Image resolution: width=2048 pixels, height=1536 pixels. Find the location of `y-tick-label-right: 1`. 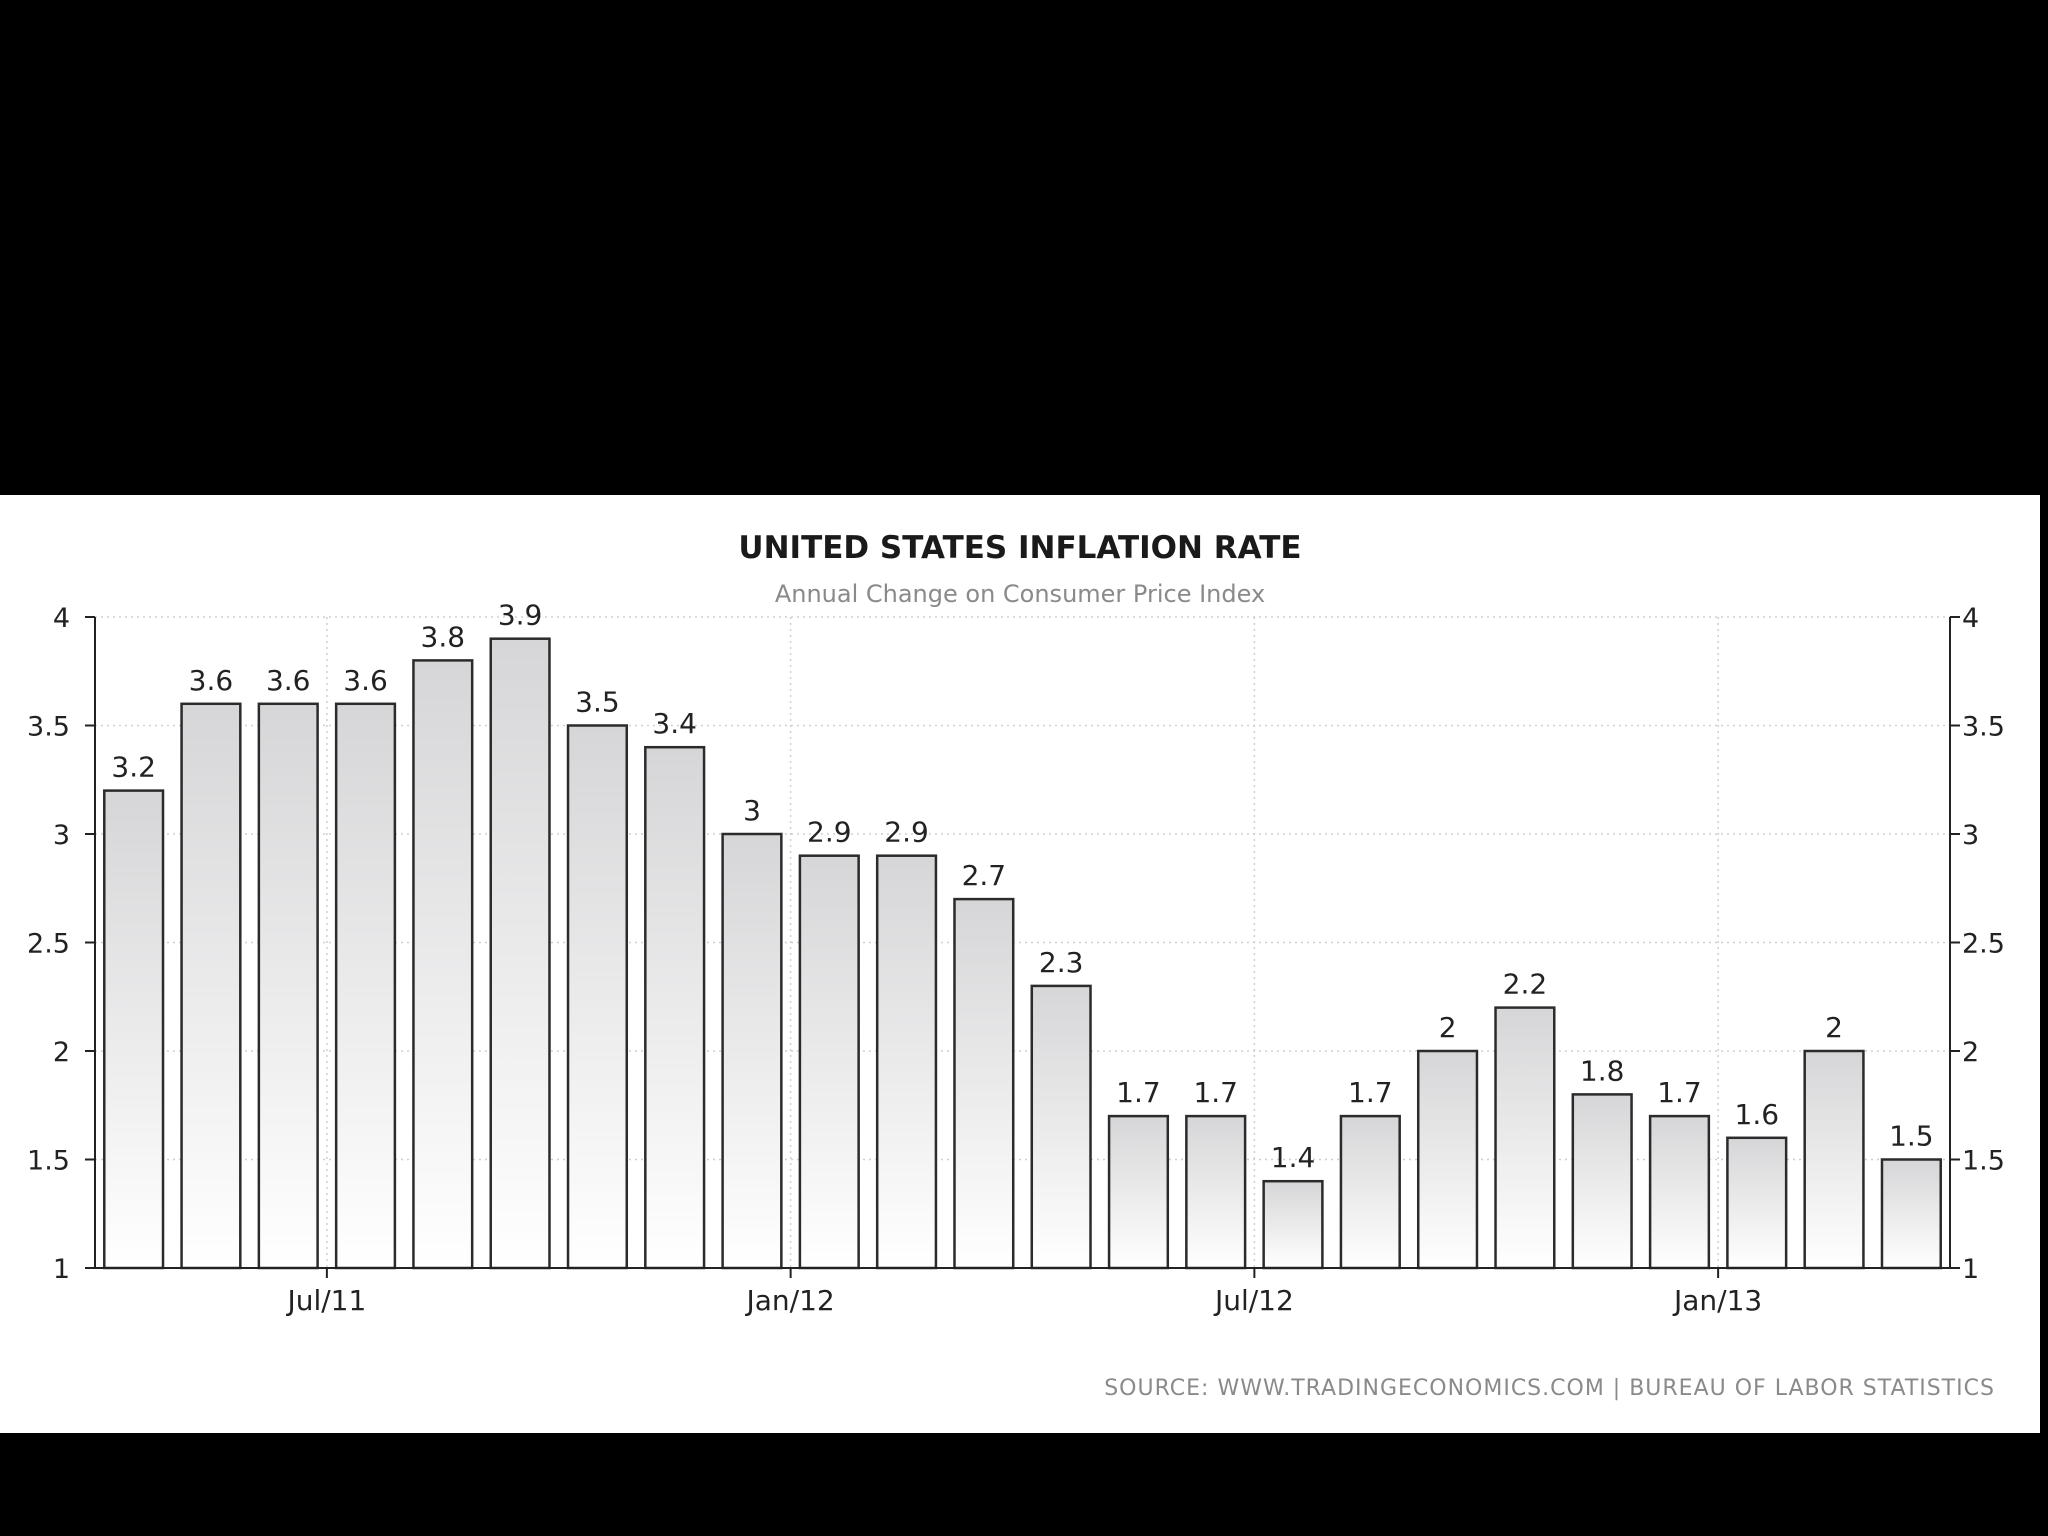

y-tick-label-right: 1 is located at coordinates (1970, 1269).